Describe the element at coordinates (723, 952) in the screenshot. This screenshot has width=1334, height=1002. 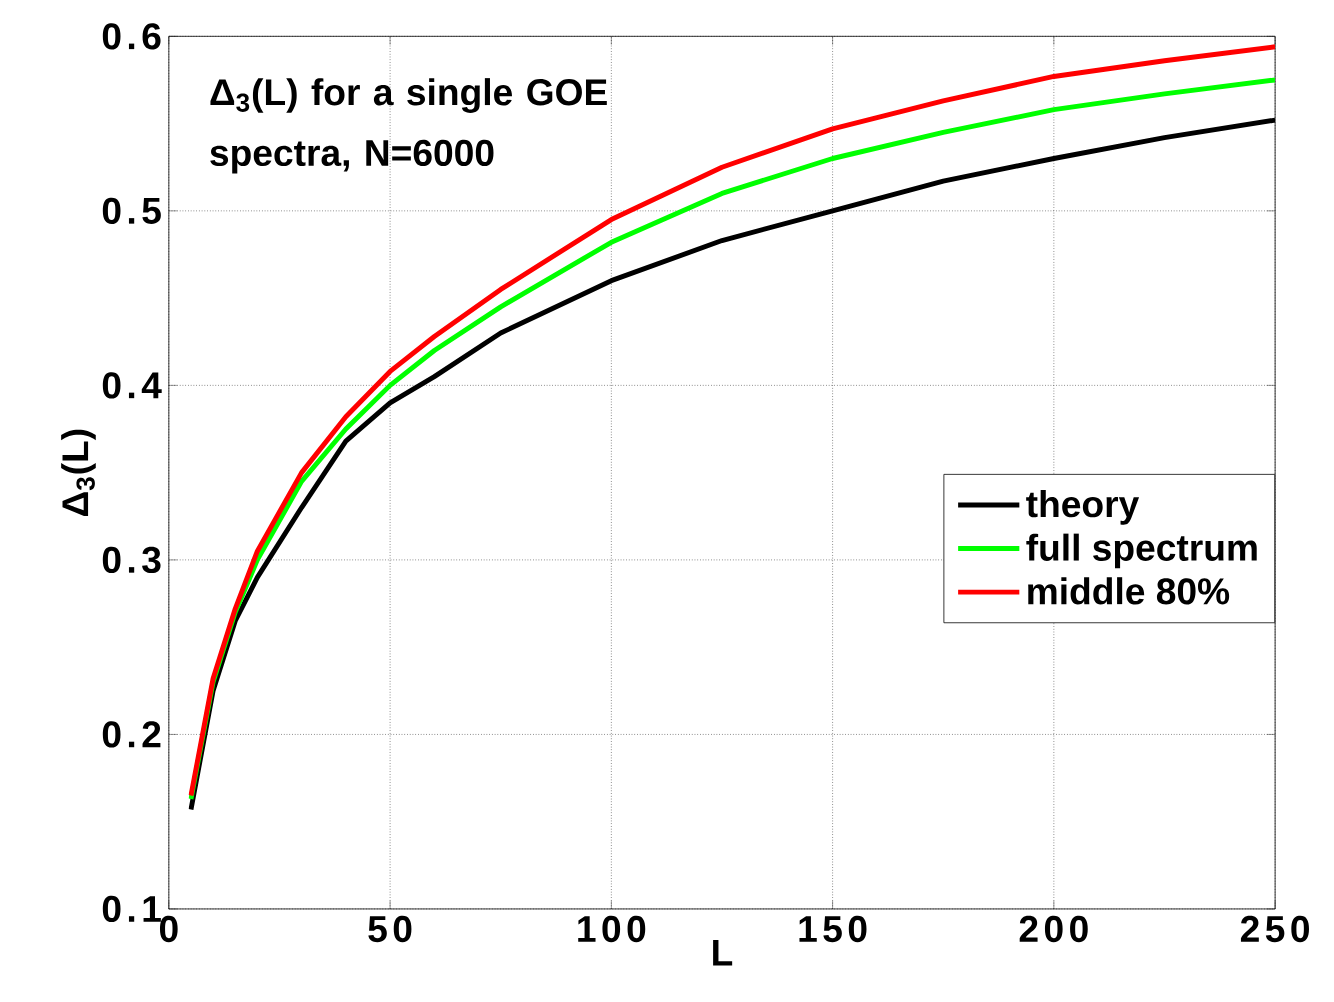
I see `x-axis-title: L` at that location.